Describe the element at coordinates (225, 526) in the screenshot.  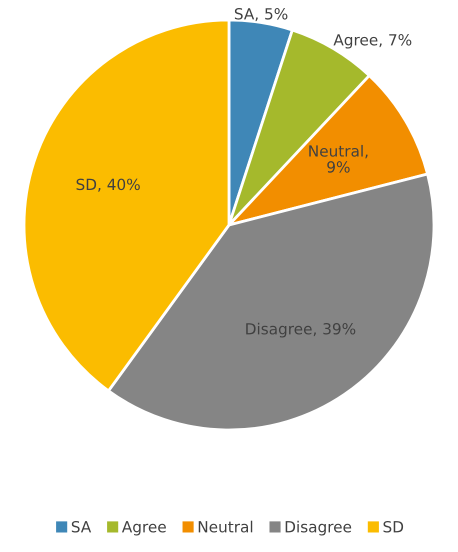
I see `legend-label: Neutral` at that location.